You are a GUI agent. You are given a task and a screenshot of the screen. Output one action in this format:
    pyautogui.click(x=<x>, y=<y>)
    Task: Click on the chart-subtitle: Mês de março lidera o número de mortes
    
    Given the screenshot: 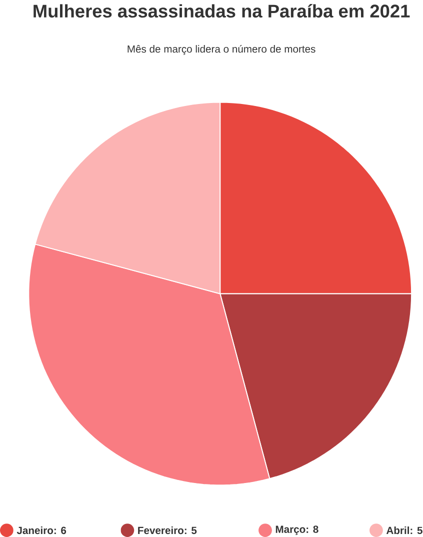 What is the action you would take?
    pyautogui.click(x=222, y=49)
    